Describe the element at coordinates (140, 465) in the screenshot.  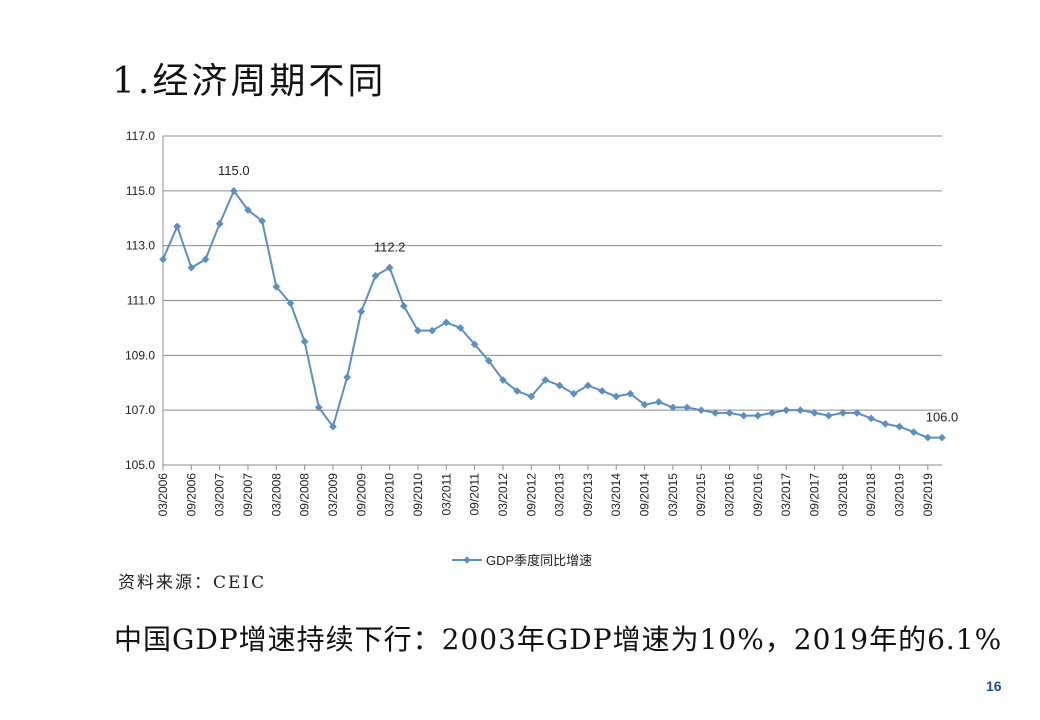
I see `y-tick-label: 105.0` at that location.